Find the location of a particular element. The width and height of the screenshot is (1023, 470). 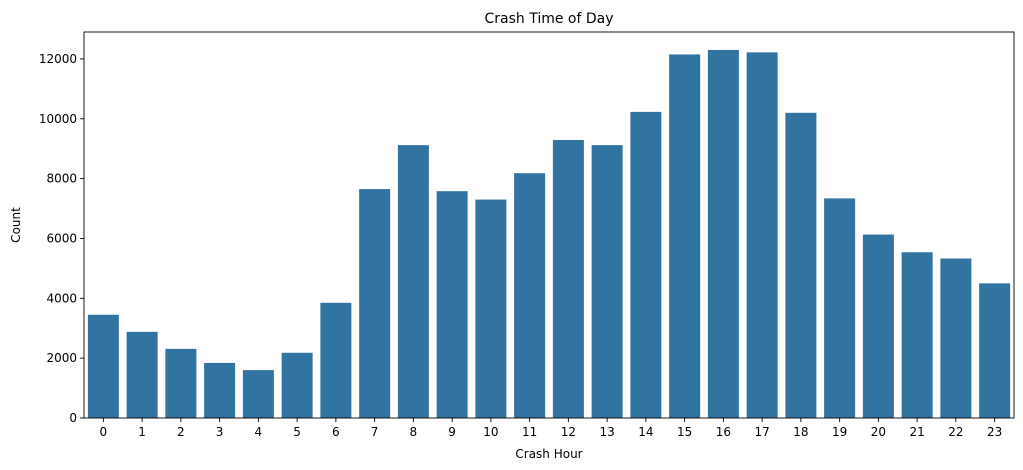

x-axis-ticks: 0 1 2 3 4 5 6 7 8 9 10 11 12 13 14 15 16 17 18 19 20 21 22 23 is located at coordinates (551, 428).